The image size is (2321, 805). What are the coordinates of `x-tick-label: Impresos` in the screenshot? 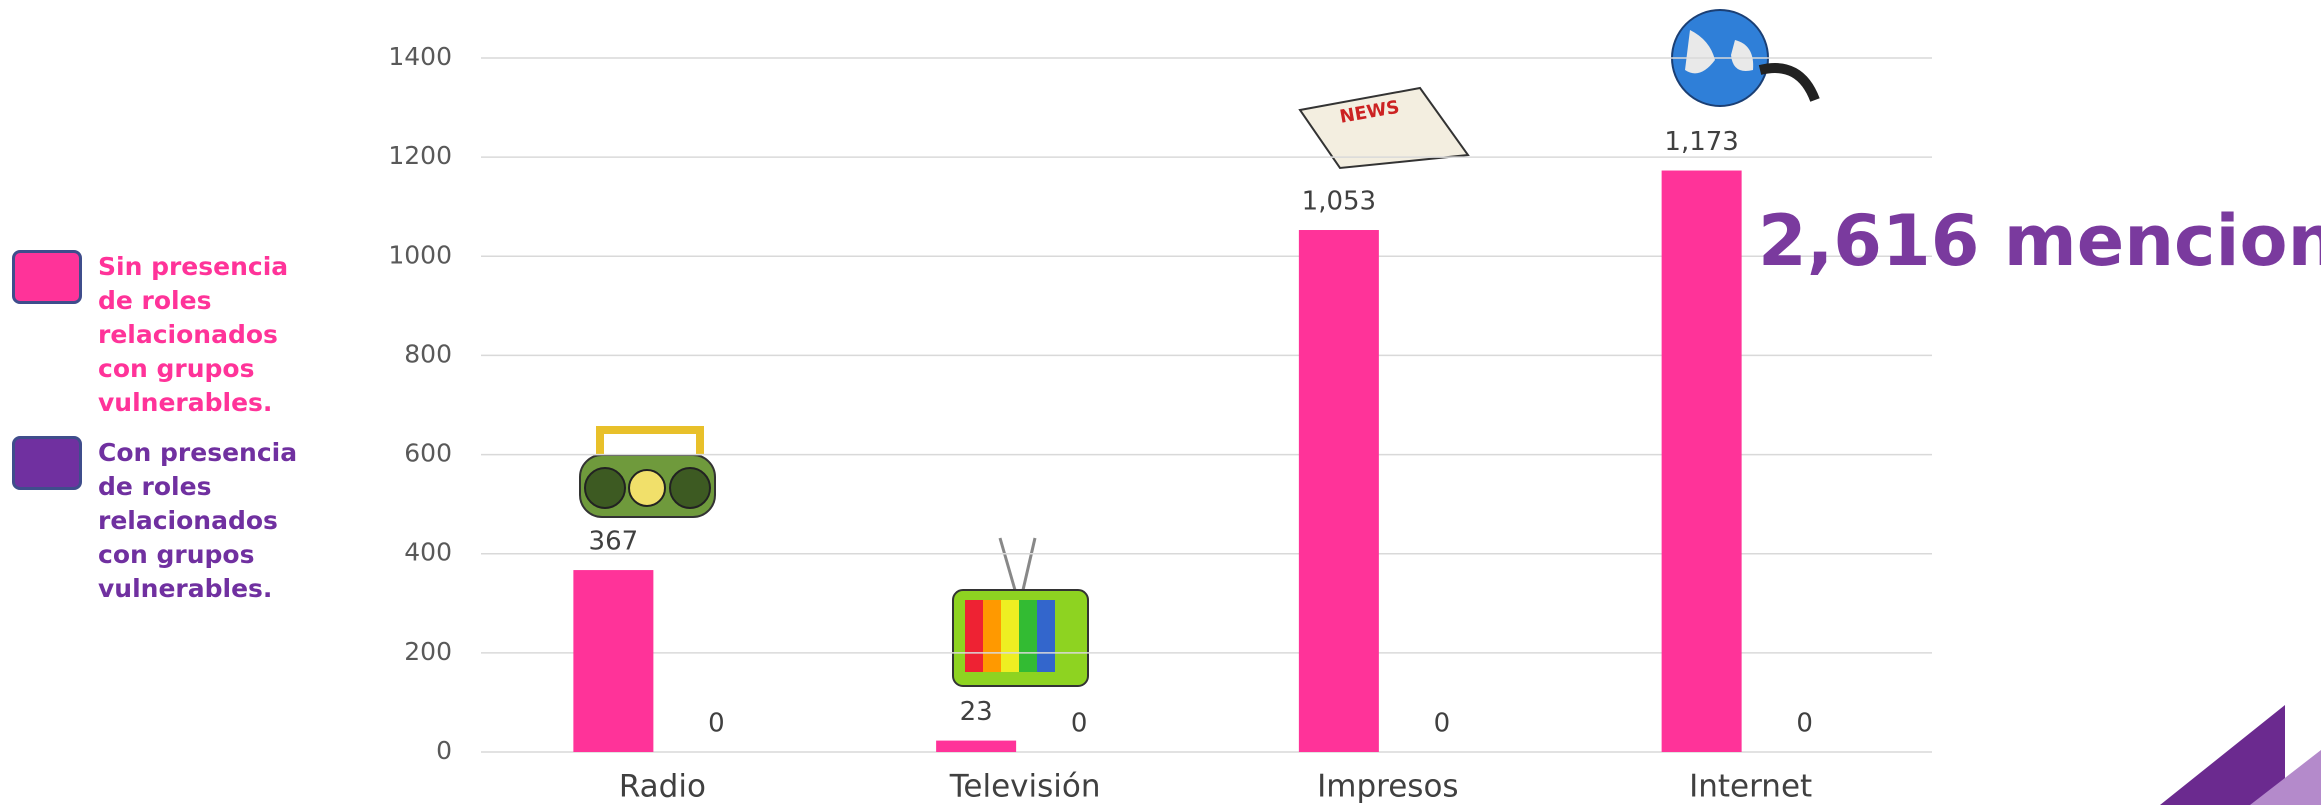 It's located at (1387, 787).